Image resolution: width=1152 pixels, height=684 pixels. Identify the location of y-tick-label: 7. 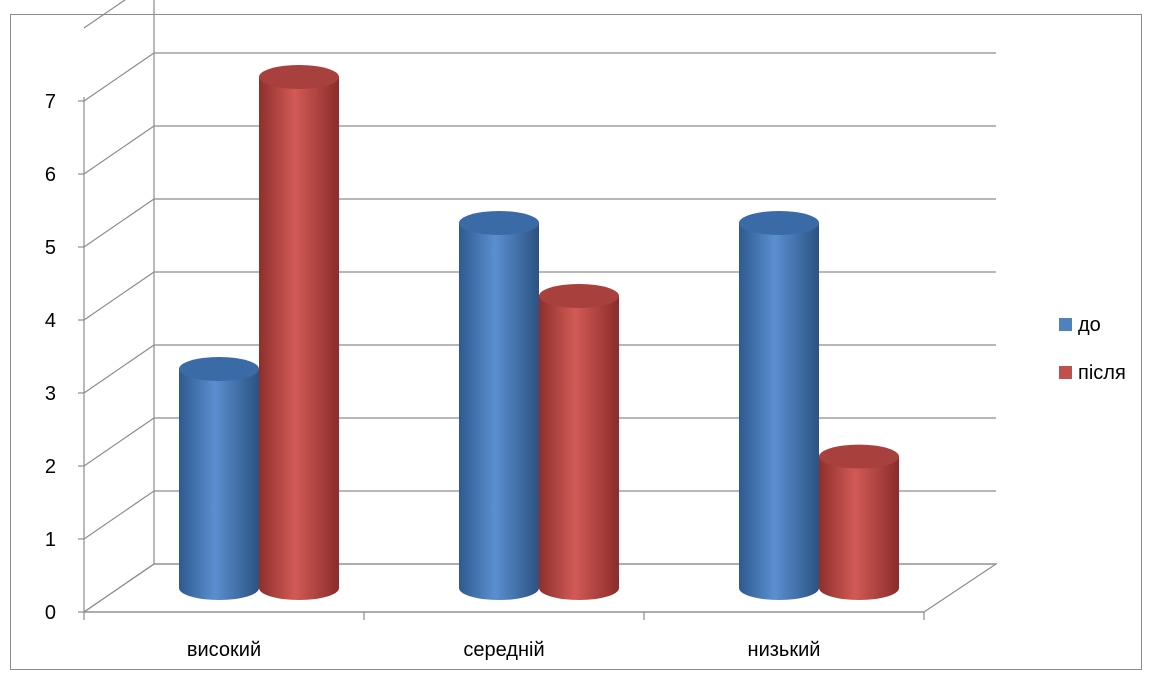
(50, 102).